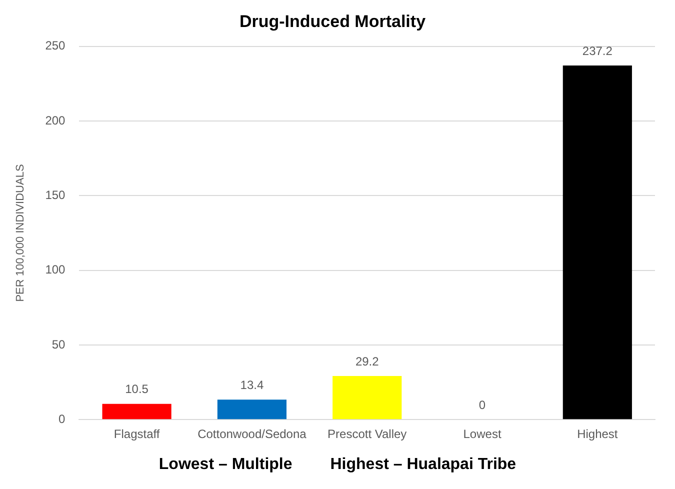 Image resolution: width=675 pixels, height=489 pixels. I want to click on y-tick-label: 250, so click(55, 45).